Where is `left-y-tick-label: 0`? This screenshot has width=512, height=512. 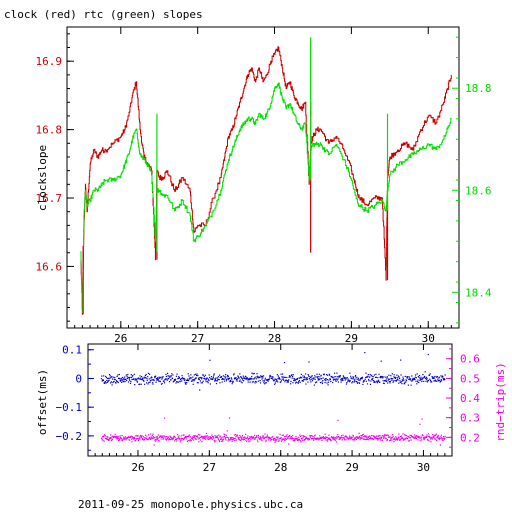
left-y-tick-label: 0 is located at coordinates (78, 378).